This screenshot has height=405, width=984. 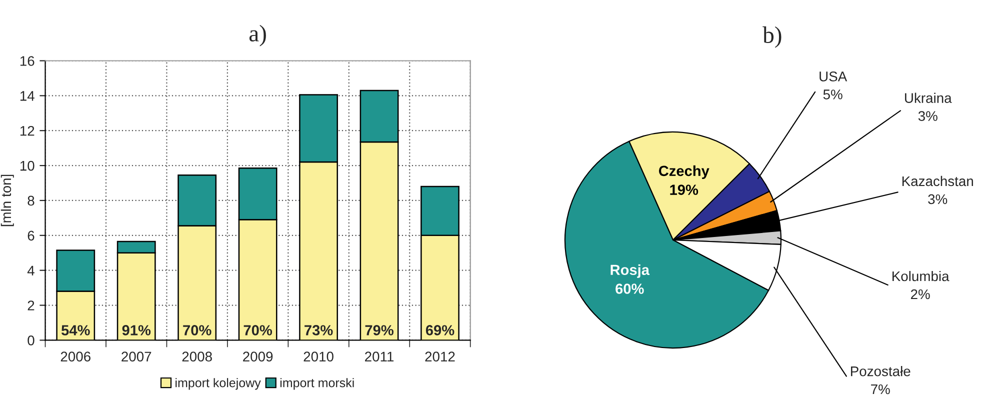 What do you see at coordinates (31, 305) in the screenshot?
I see `y-tick-label: 2` at bounding box center [31, 305].